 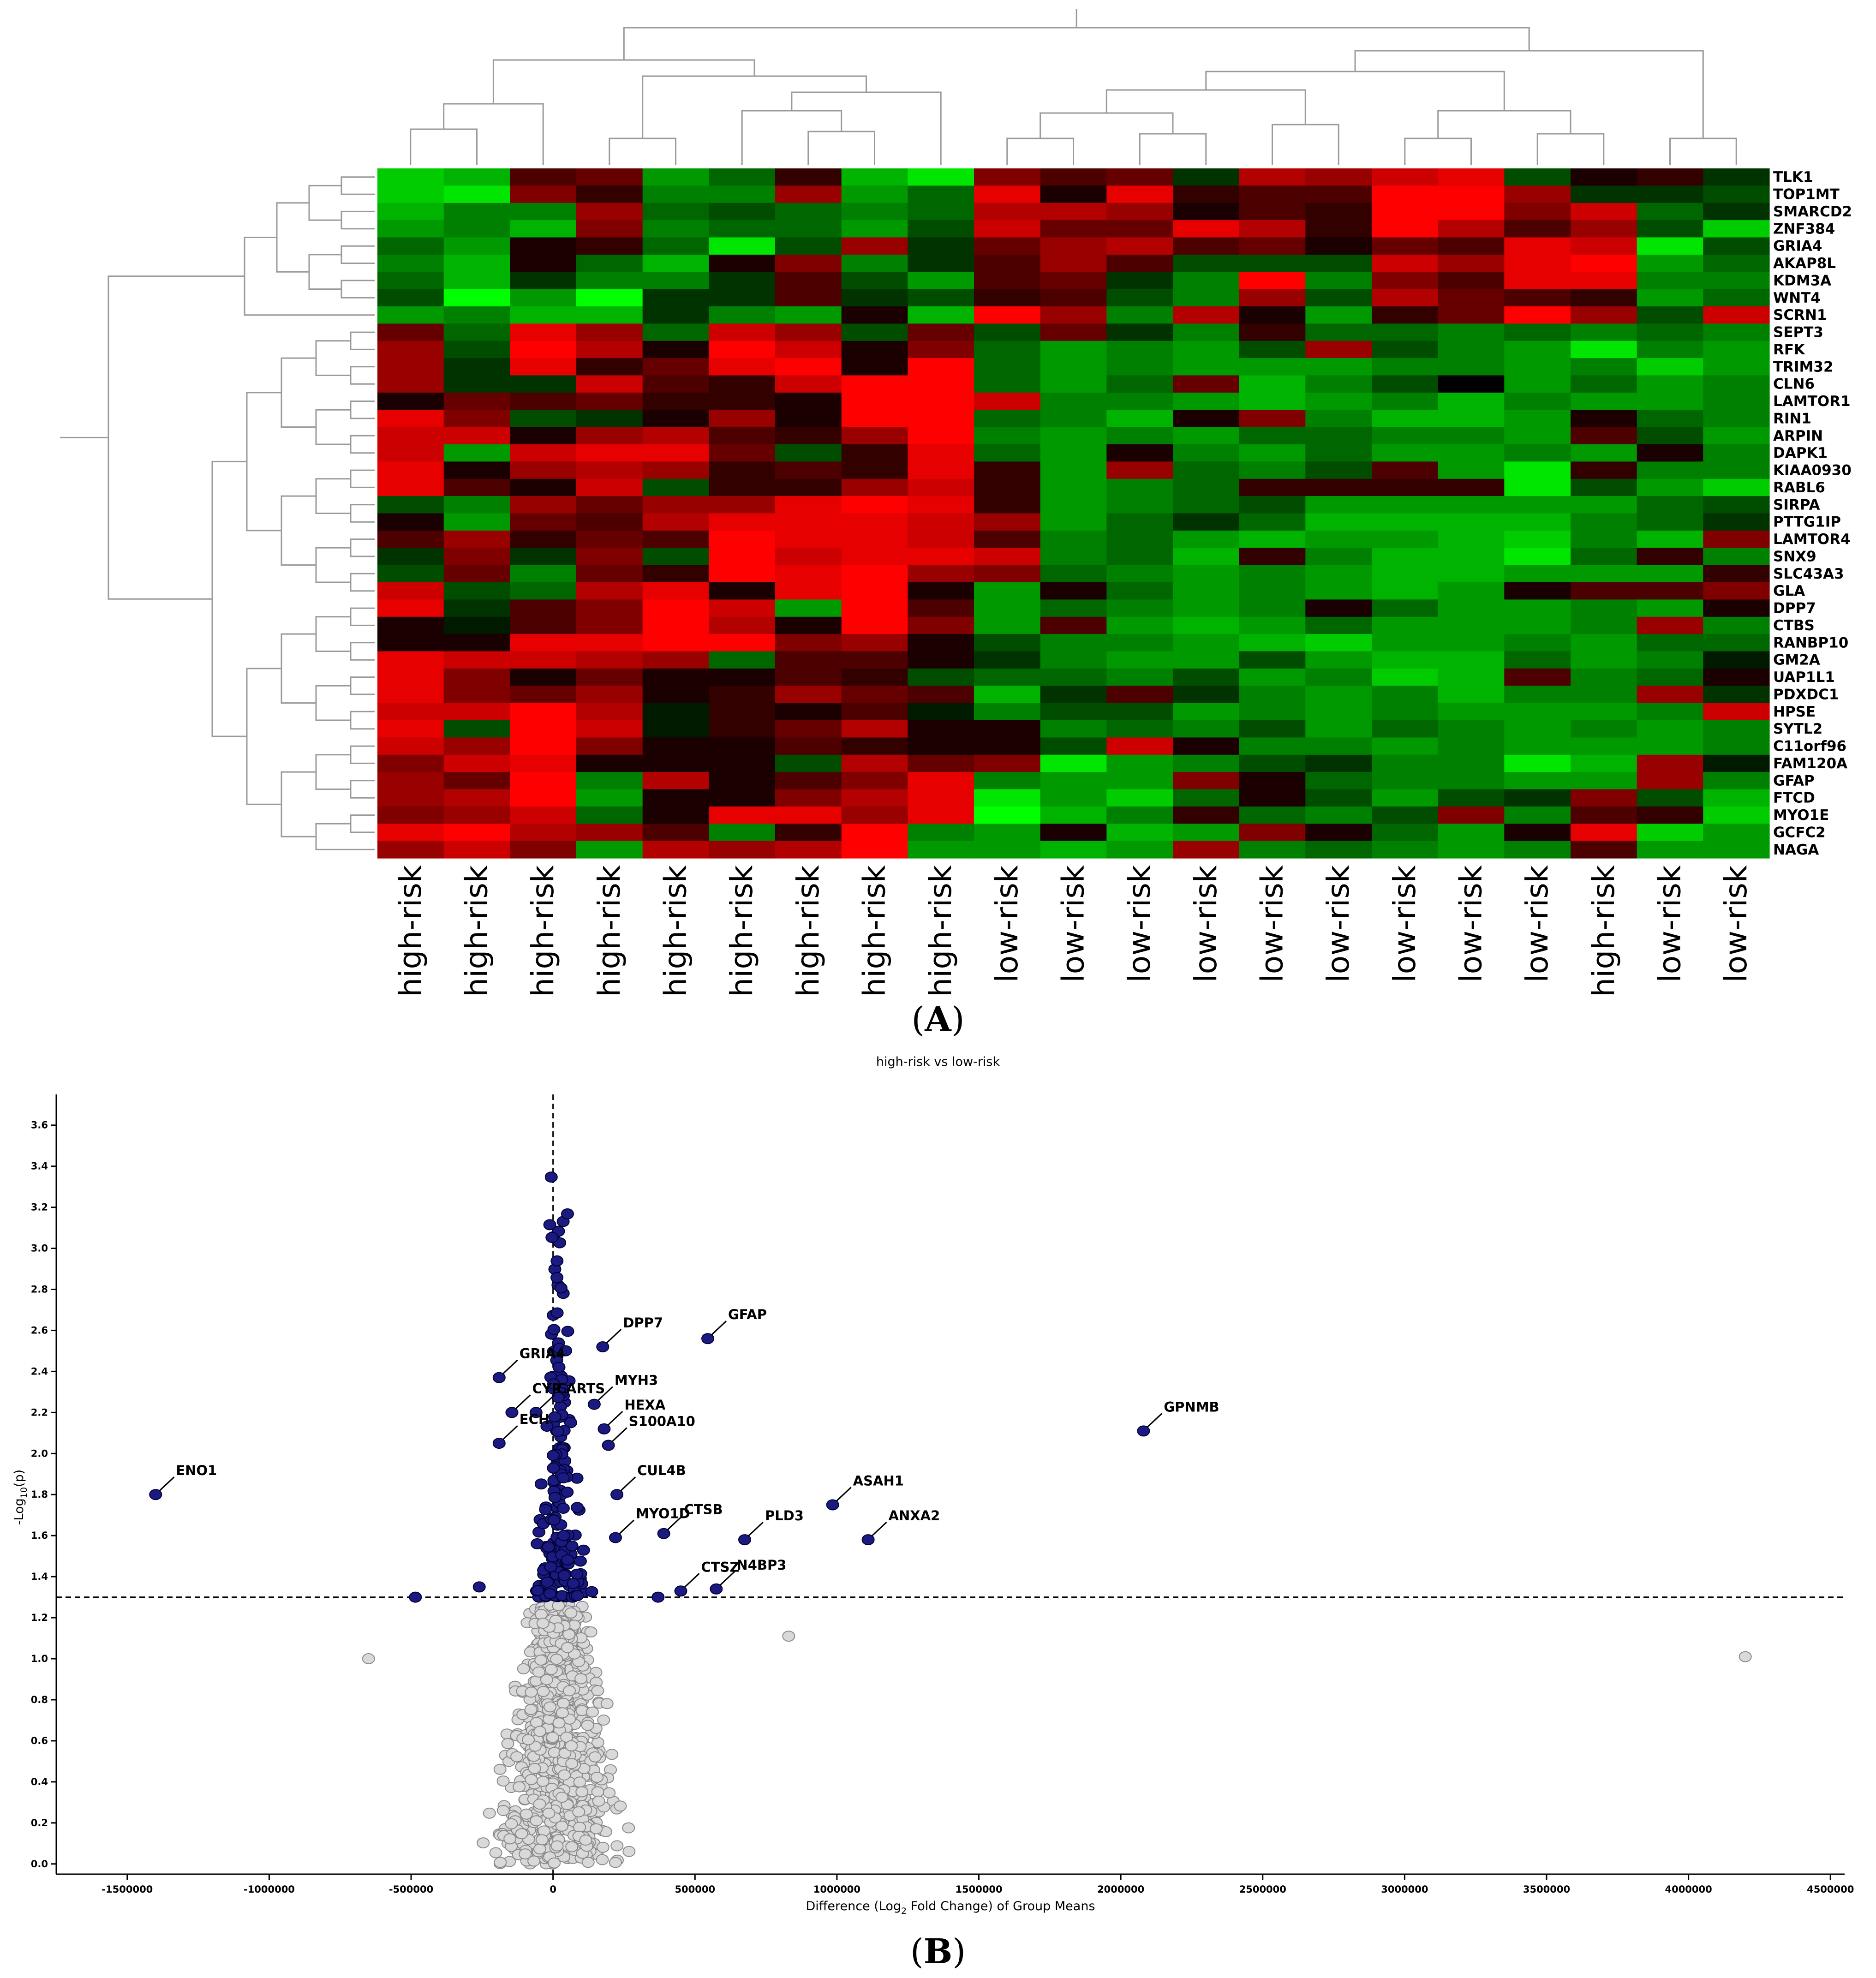 I want to click on gene-label: ARPIN, so click(x=1798, y=436).